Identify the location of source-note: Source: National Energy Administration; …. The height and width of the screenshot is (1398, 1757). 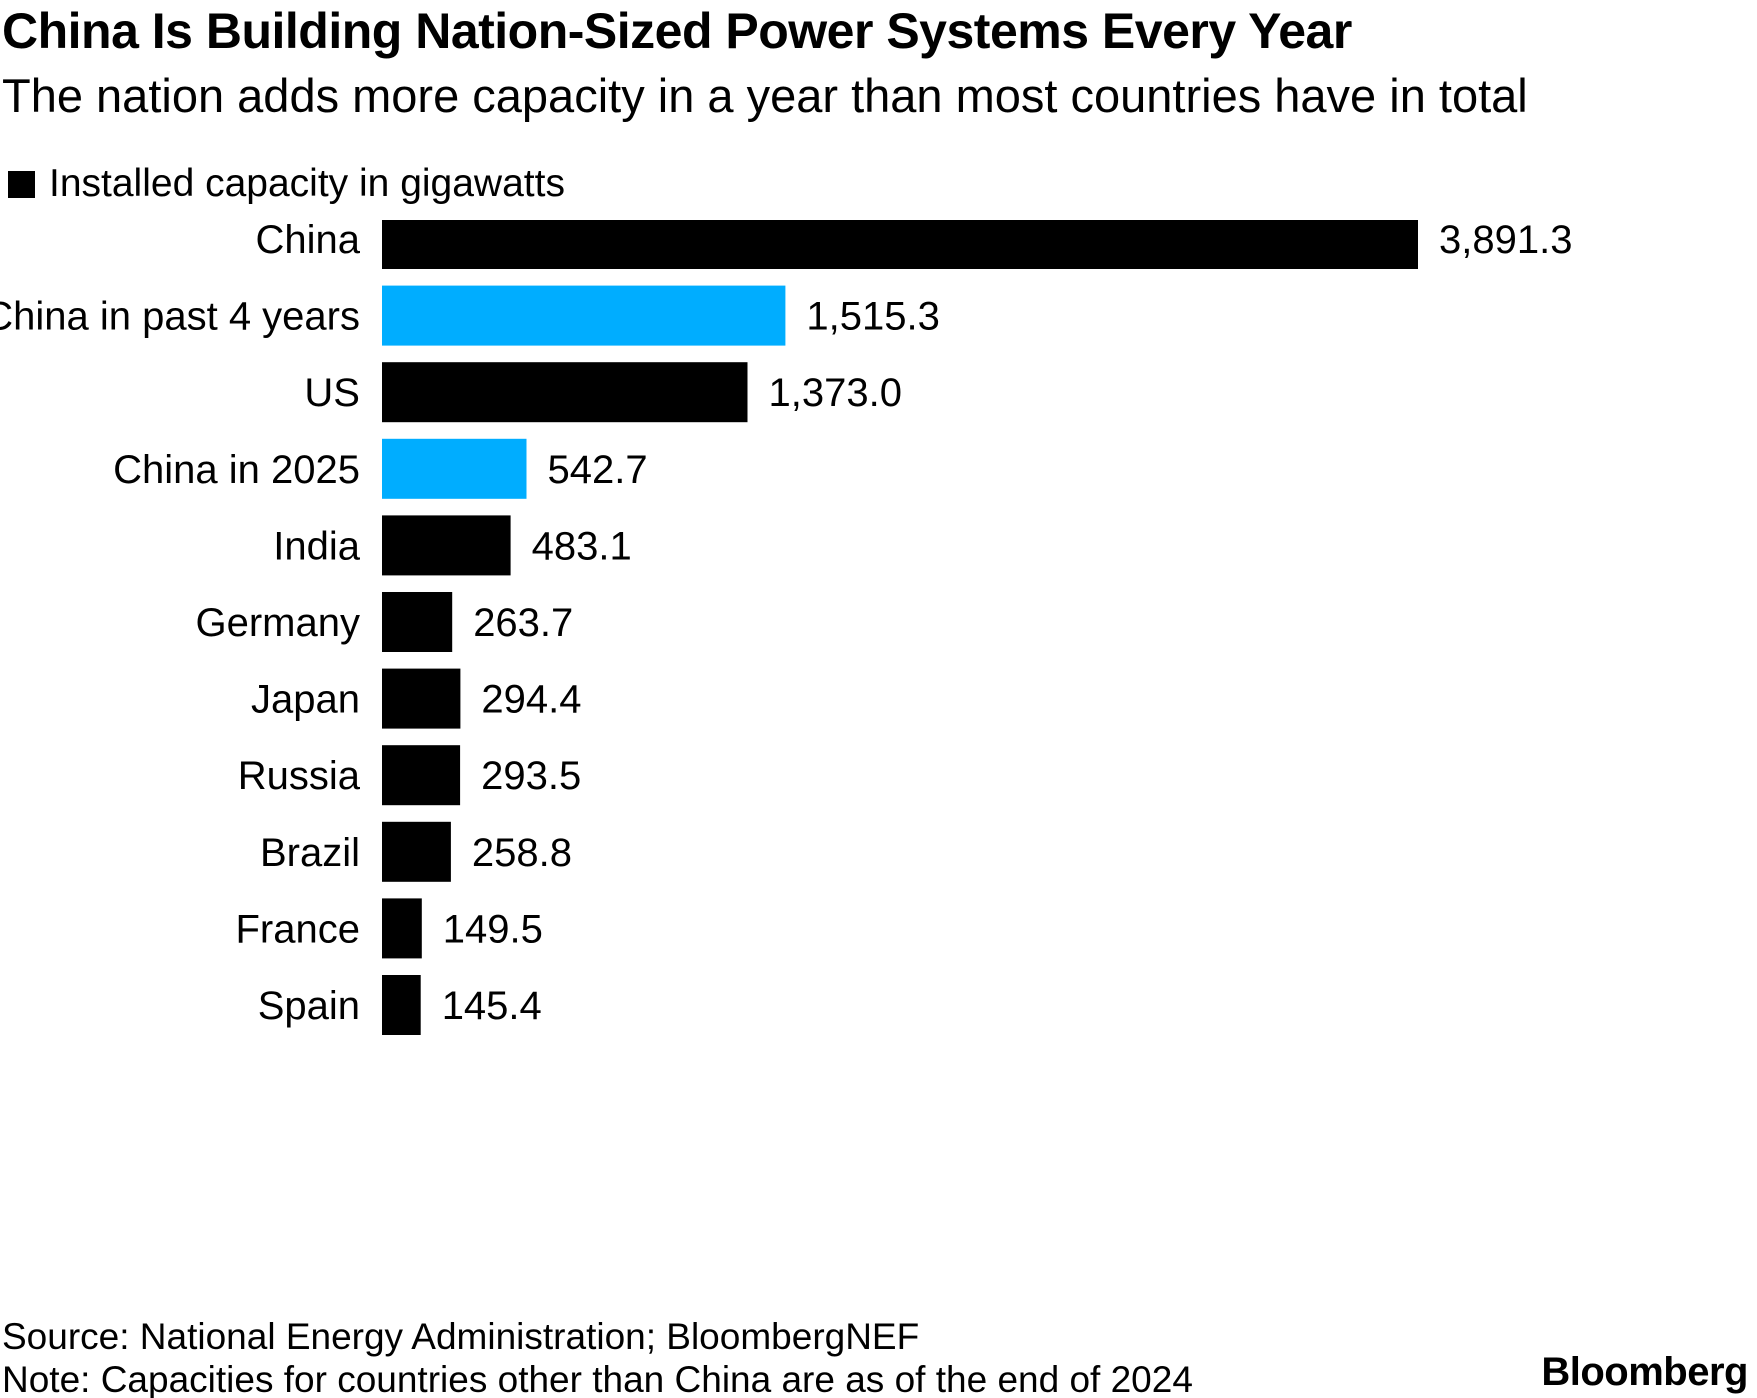
(461, 1336).